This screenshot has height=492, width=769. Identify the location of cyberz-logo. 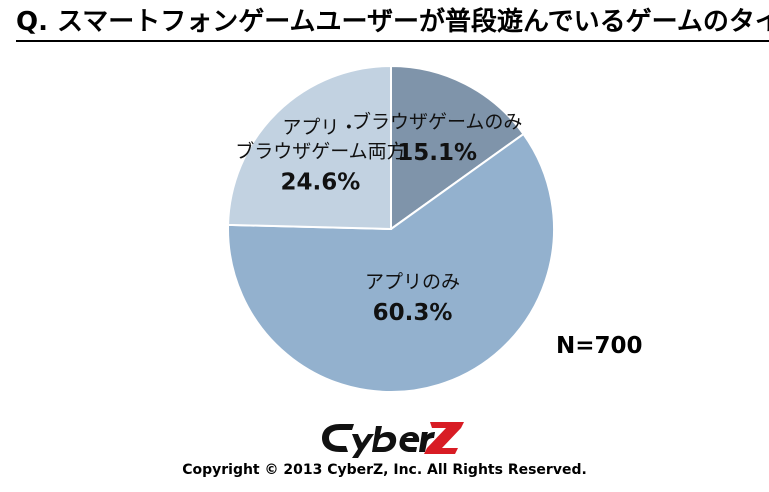
(393, 440).